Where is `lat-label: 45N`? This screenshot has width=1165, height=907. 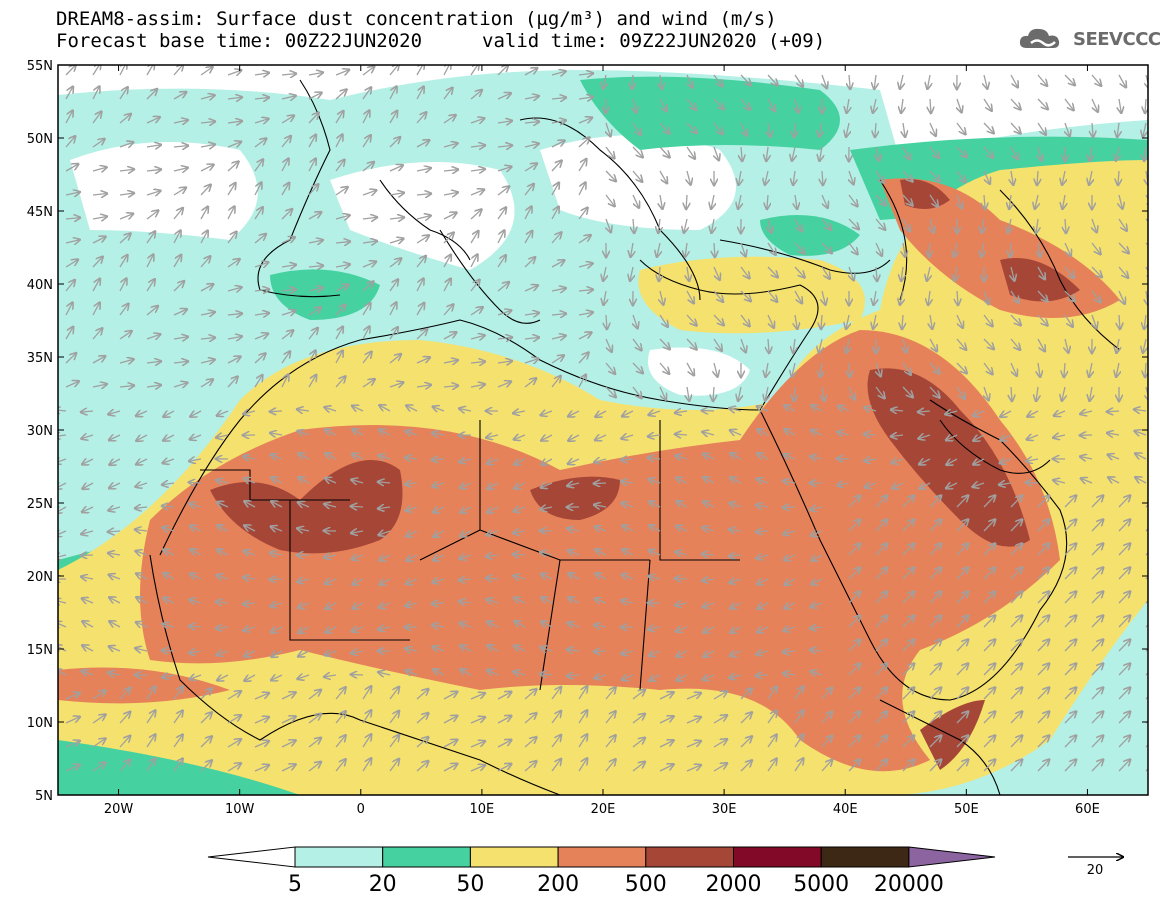
lat-label: 45N is located at coordinates (40, 212).